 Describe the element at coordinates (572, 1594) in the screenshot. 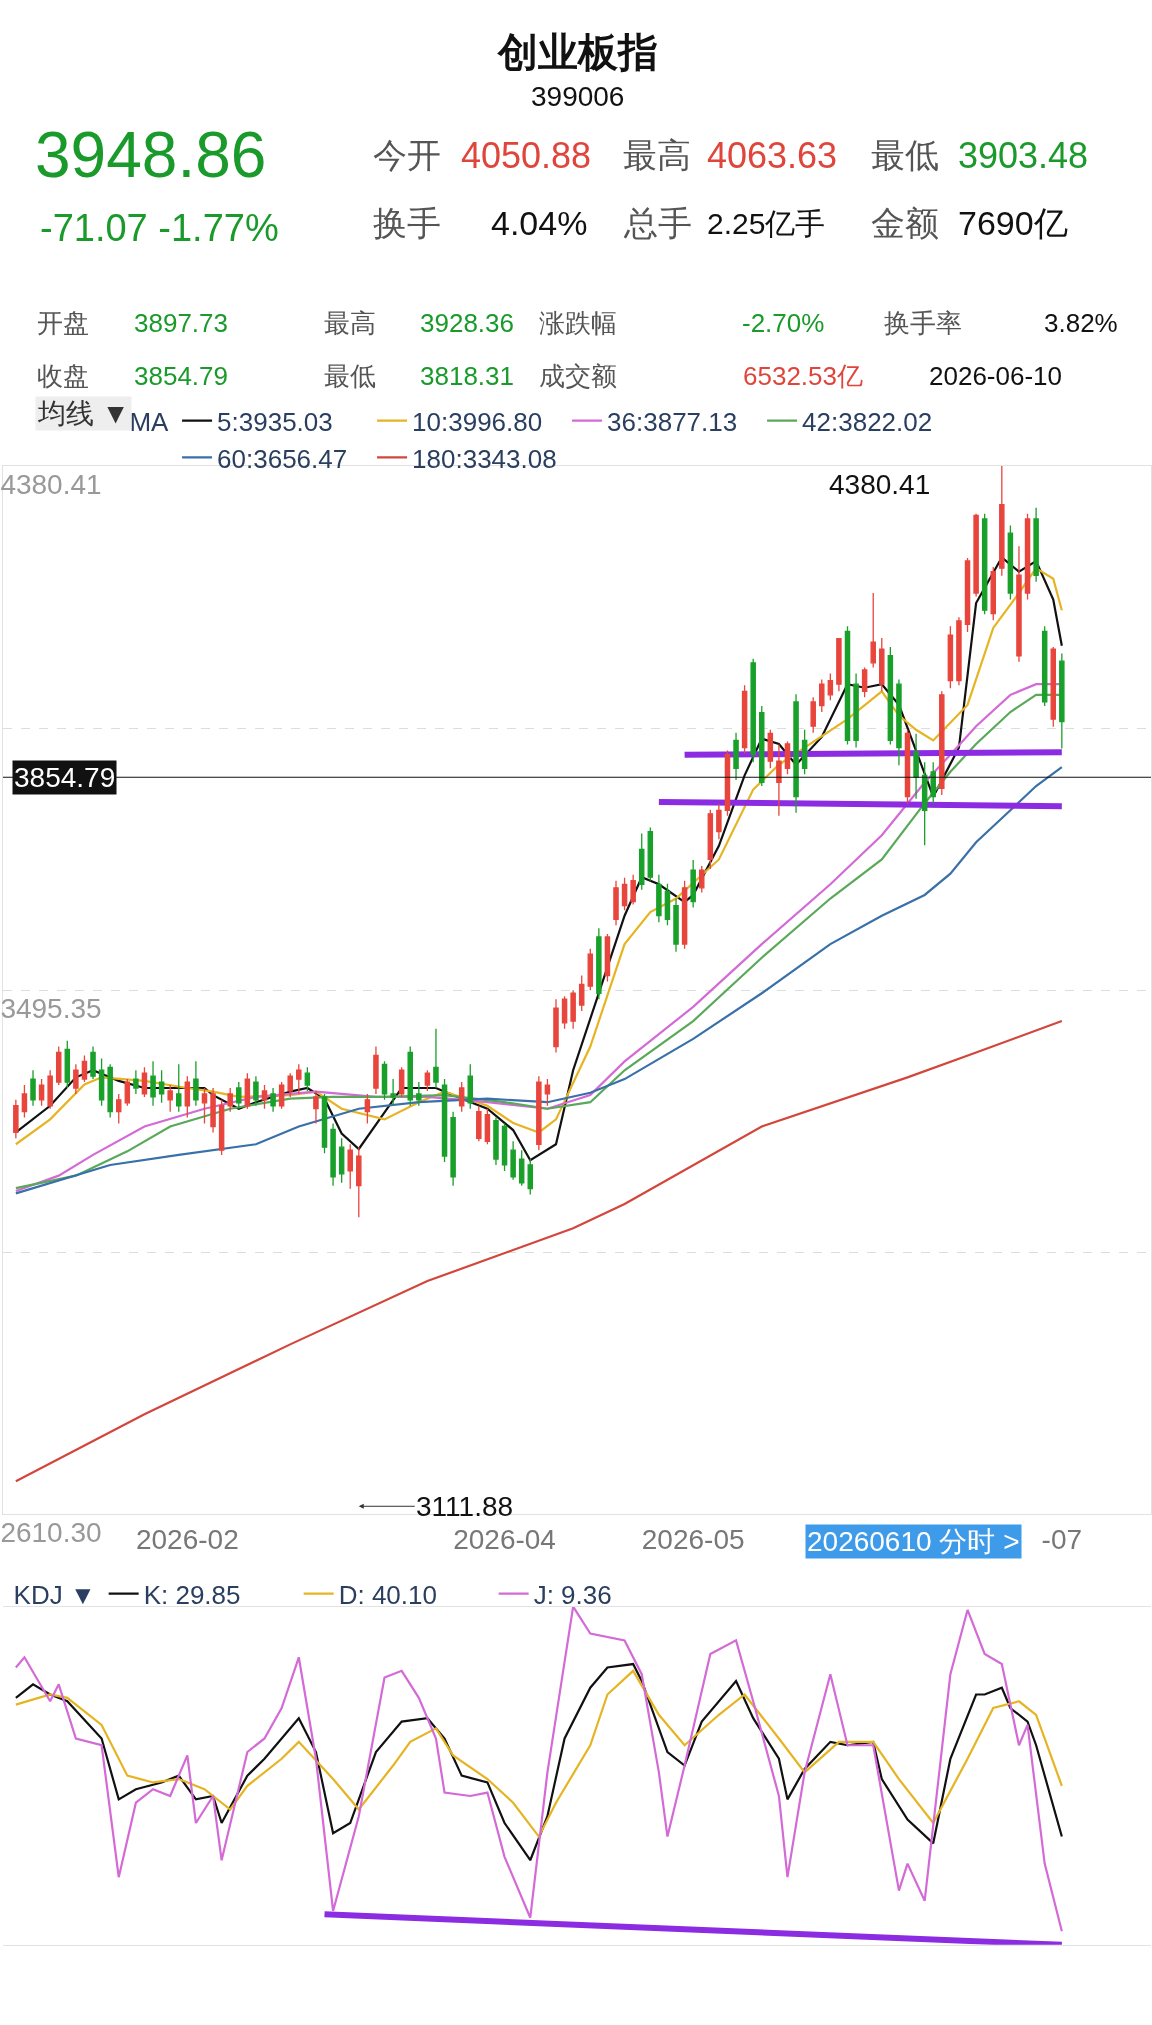

I see `legend-label: J: 9.36` at that location.